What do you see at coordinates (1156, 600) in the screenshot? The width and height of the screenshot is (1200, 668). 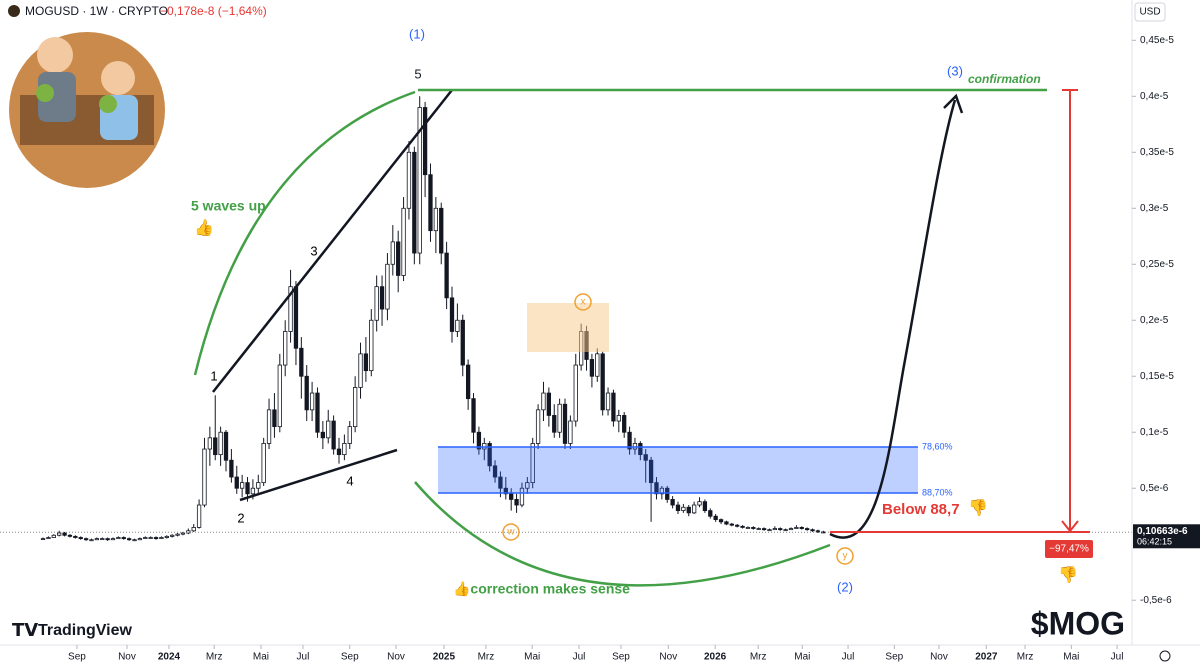 I see `y-tick-label: -0,5e-6` at bounding box center [1156, 600].